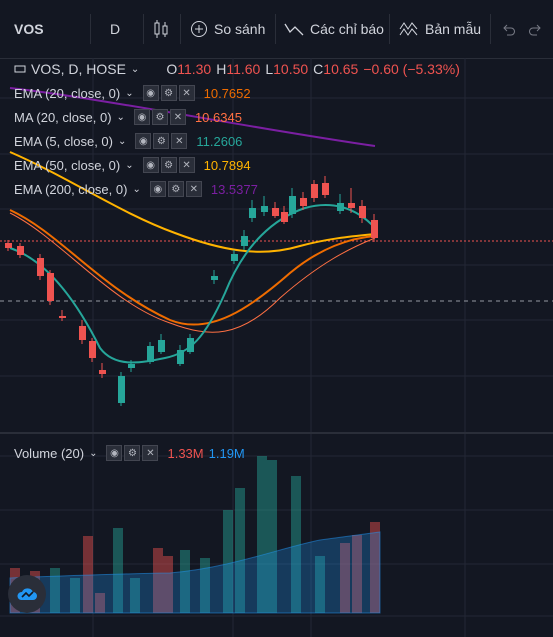  What do you see at coordinates (227, 29) in the screenshot?
I see `compare-button: So sánh` at bounding box center [227, 29].